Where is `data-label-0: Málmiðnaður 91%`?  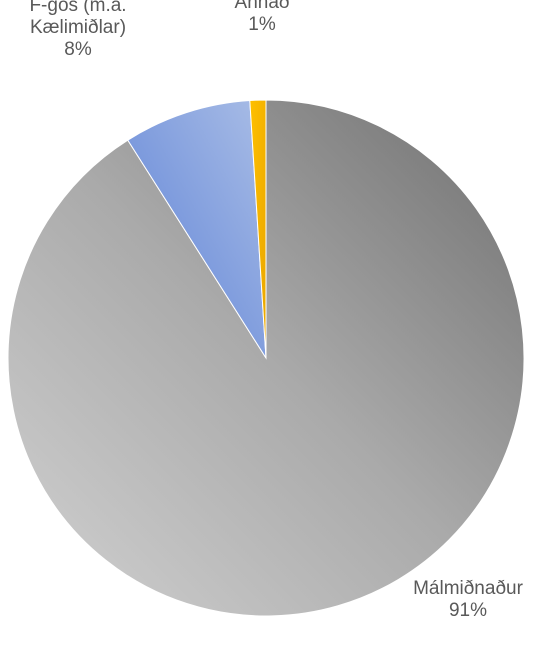
data-label-0: Málmiðnaður 91% is located at coordinates (468, 599).